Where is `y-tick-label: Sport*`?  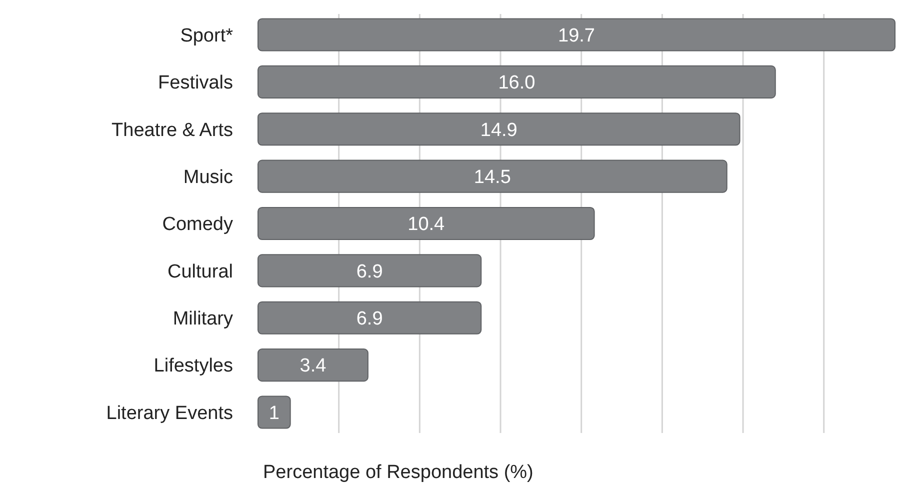
y-tick-label: Sport* is located at coordinates (207, 35).